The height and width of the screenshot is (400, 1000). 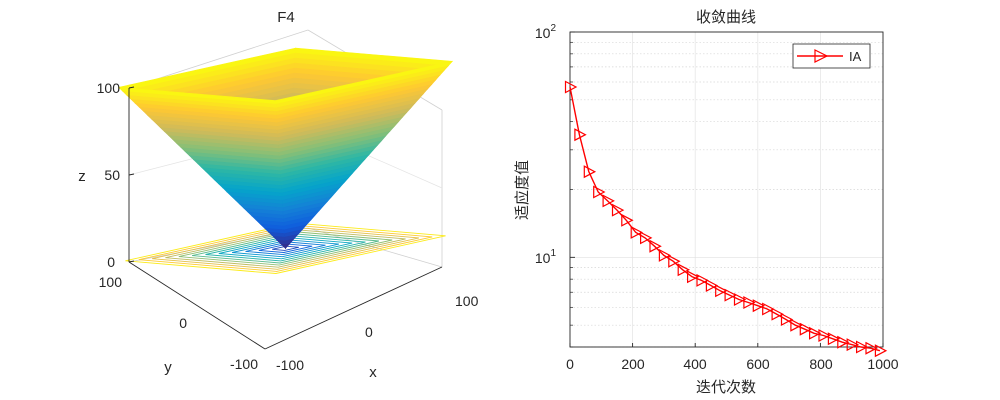 I want to click on left-chart-title: F4, so click(x=286, y=17).